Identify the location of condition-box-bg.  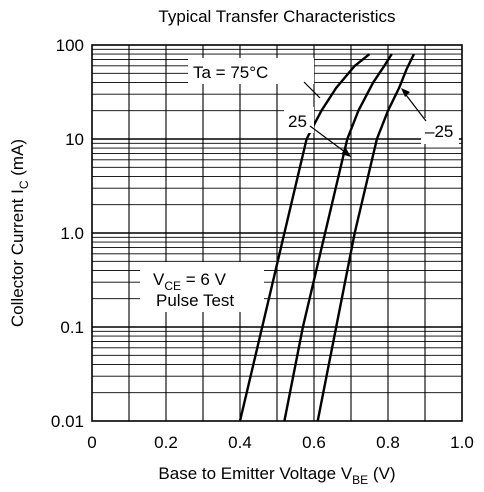
(202, 287).